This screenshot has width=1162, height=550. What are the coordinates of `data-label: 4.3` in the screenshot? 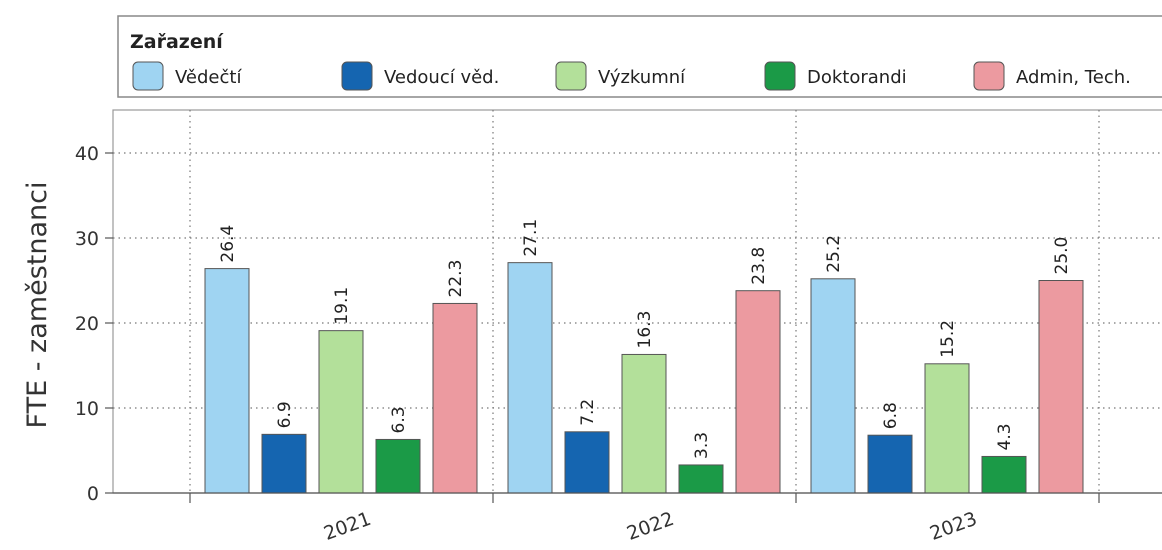 It's located at (1005, 436).